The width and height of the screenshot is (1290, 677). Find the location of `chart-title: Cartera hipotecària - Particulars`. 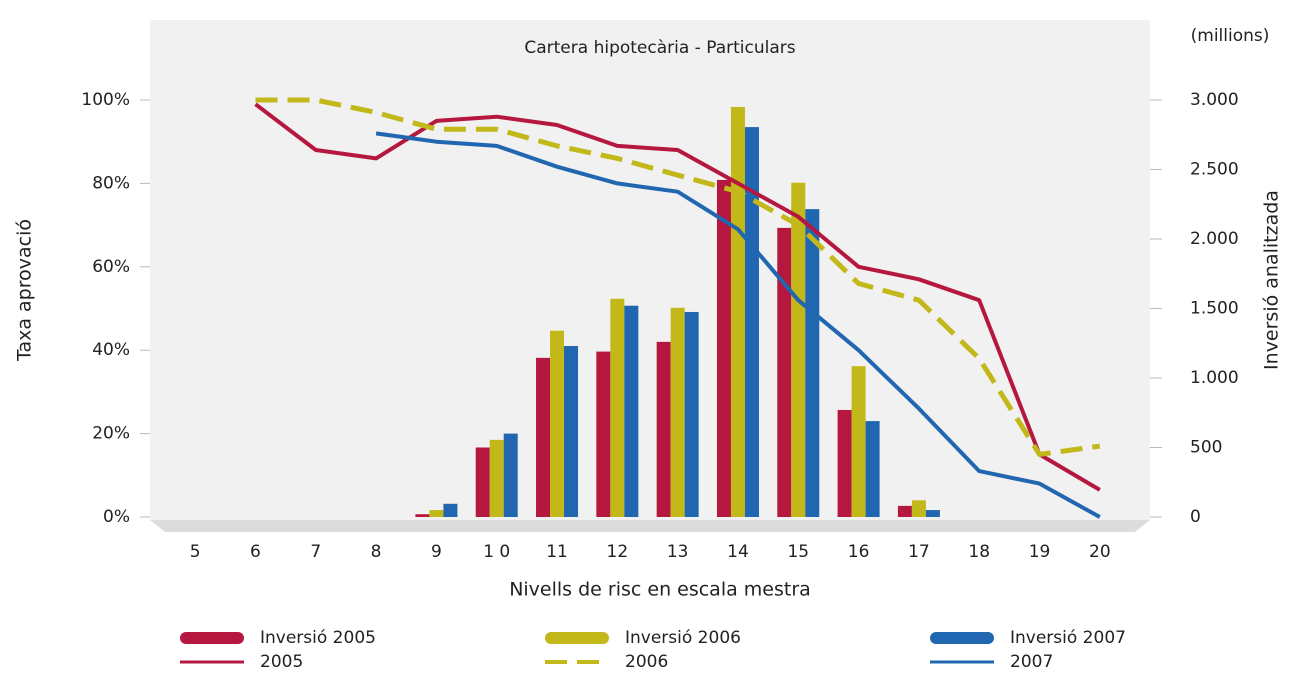

chart-title: Cartera hipotecària - Particulars is located at coordinates (659, 48).